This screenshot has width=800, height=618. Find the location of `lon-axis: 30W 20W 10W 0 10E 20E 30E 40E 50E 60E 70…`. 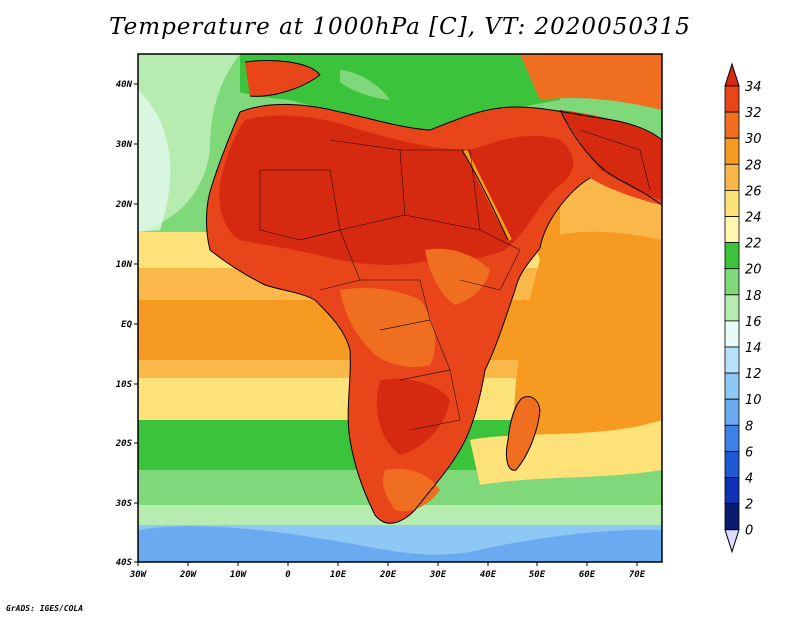

lon-axis: 30W 20W 10W 0 10E 20E 30E 40E 50E 60E 70… is located at coordinates (387, 571).